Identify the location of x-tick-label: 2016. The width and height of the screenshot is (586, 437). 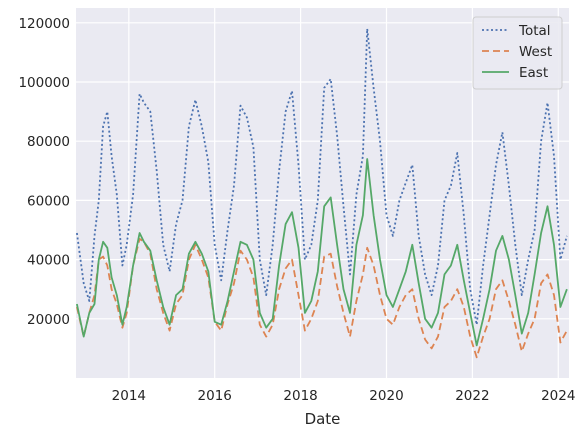
(215, 396).